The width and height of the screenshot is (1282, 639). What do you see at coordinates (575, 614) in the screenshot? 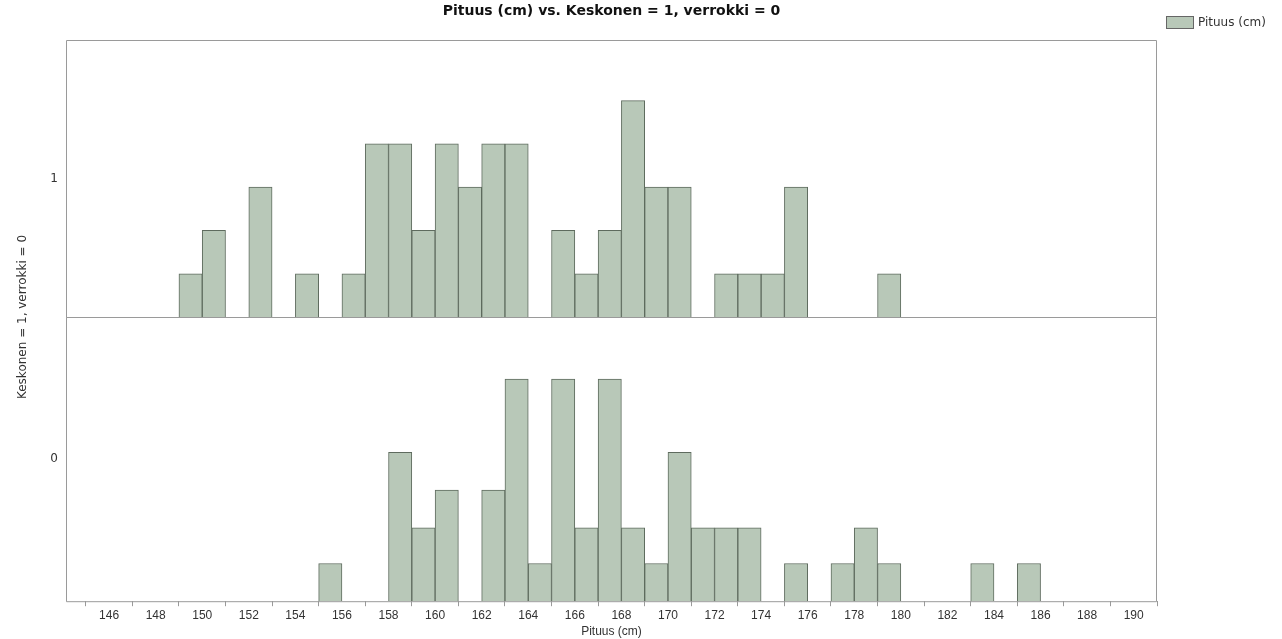
I see `x-tick-label: 166` at bounding box center [575, 614].